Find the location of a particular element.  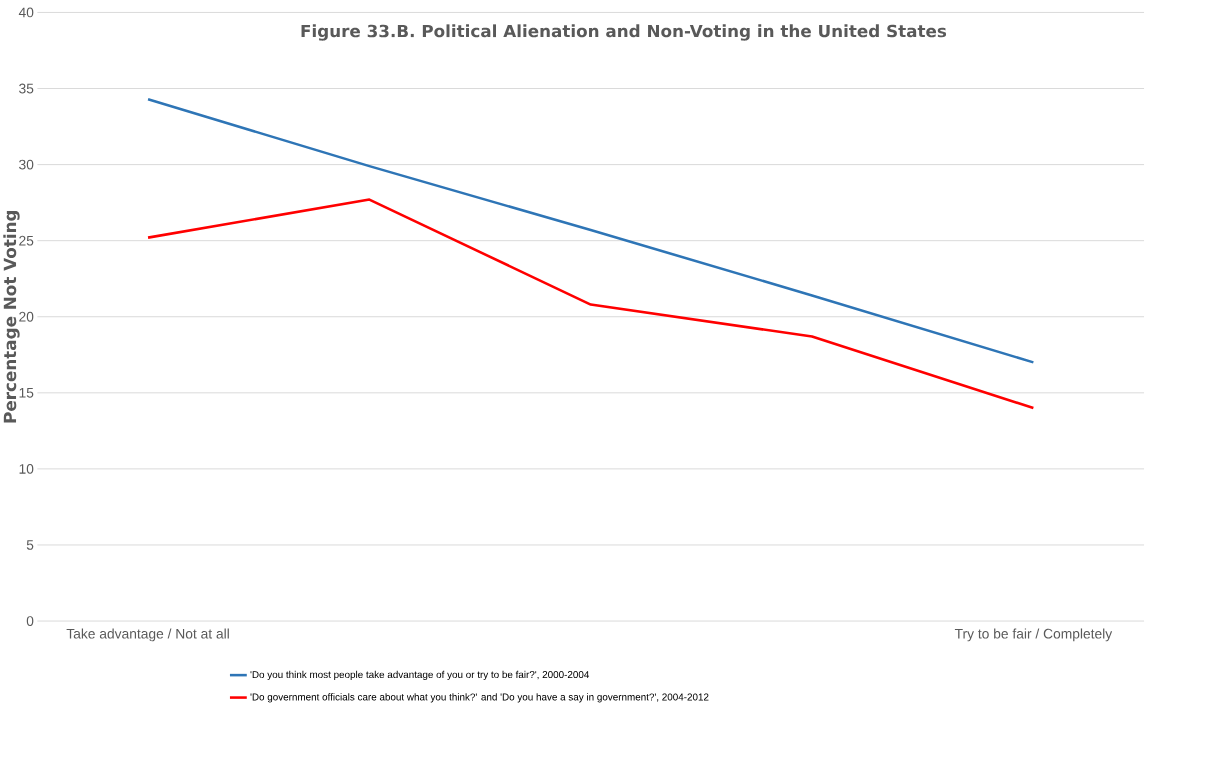

y-tick-label: 10 is located at coordinates (26, 468).